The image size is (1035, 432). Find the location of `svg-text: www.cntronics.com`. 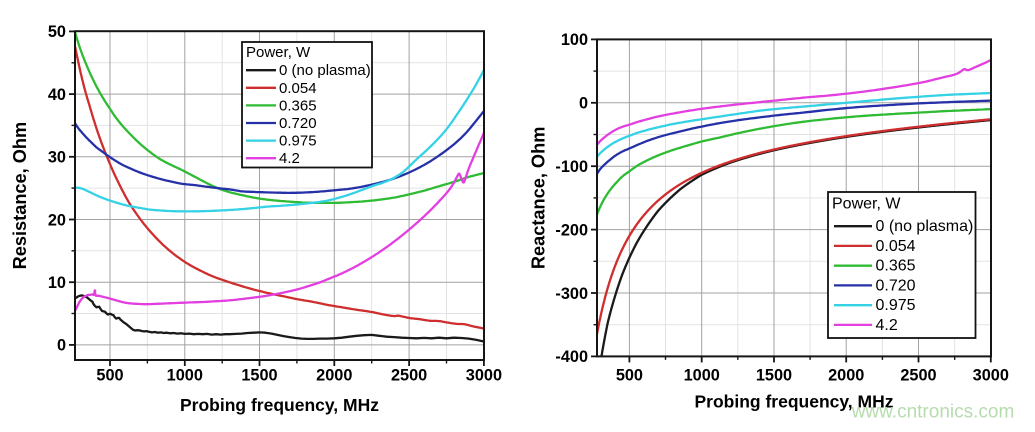

svg-text: www.cntronics.com is located at coordinates (933, 412).